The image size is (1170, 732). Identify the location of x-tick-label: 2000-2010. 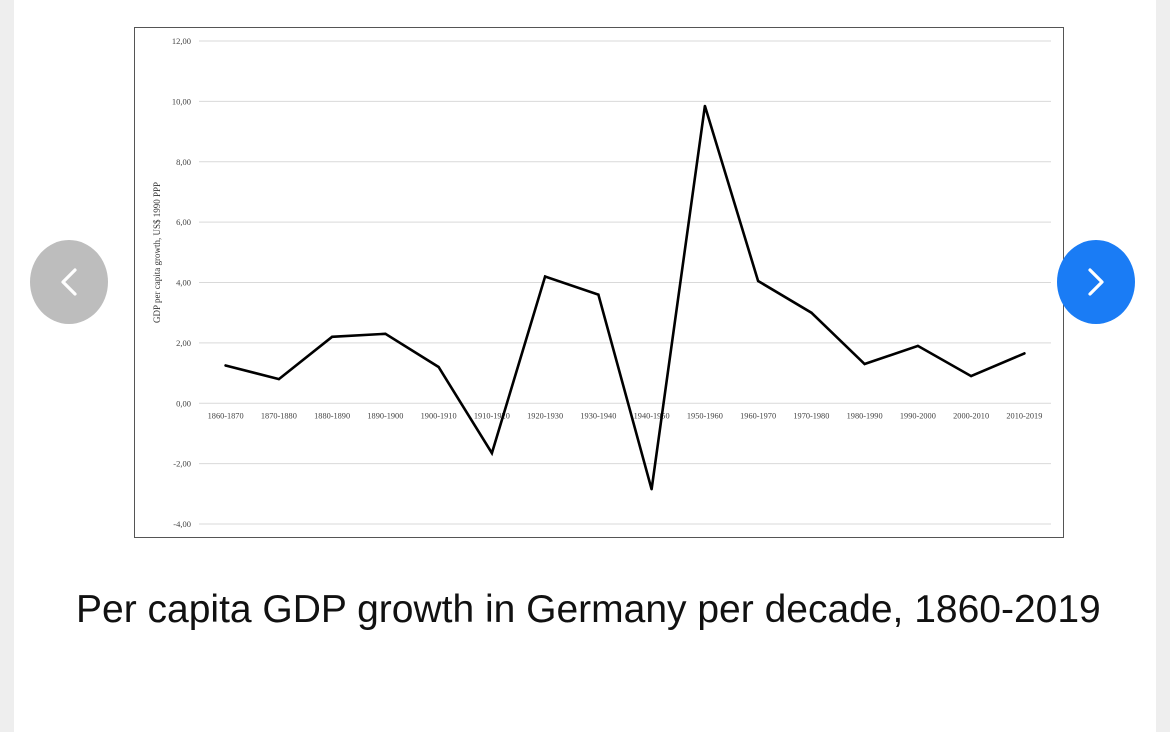
(971, 415).